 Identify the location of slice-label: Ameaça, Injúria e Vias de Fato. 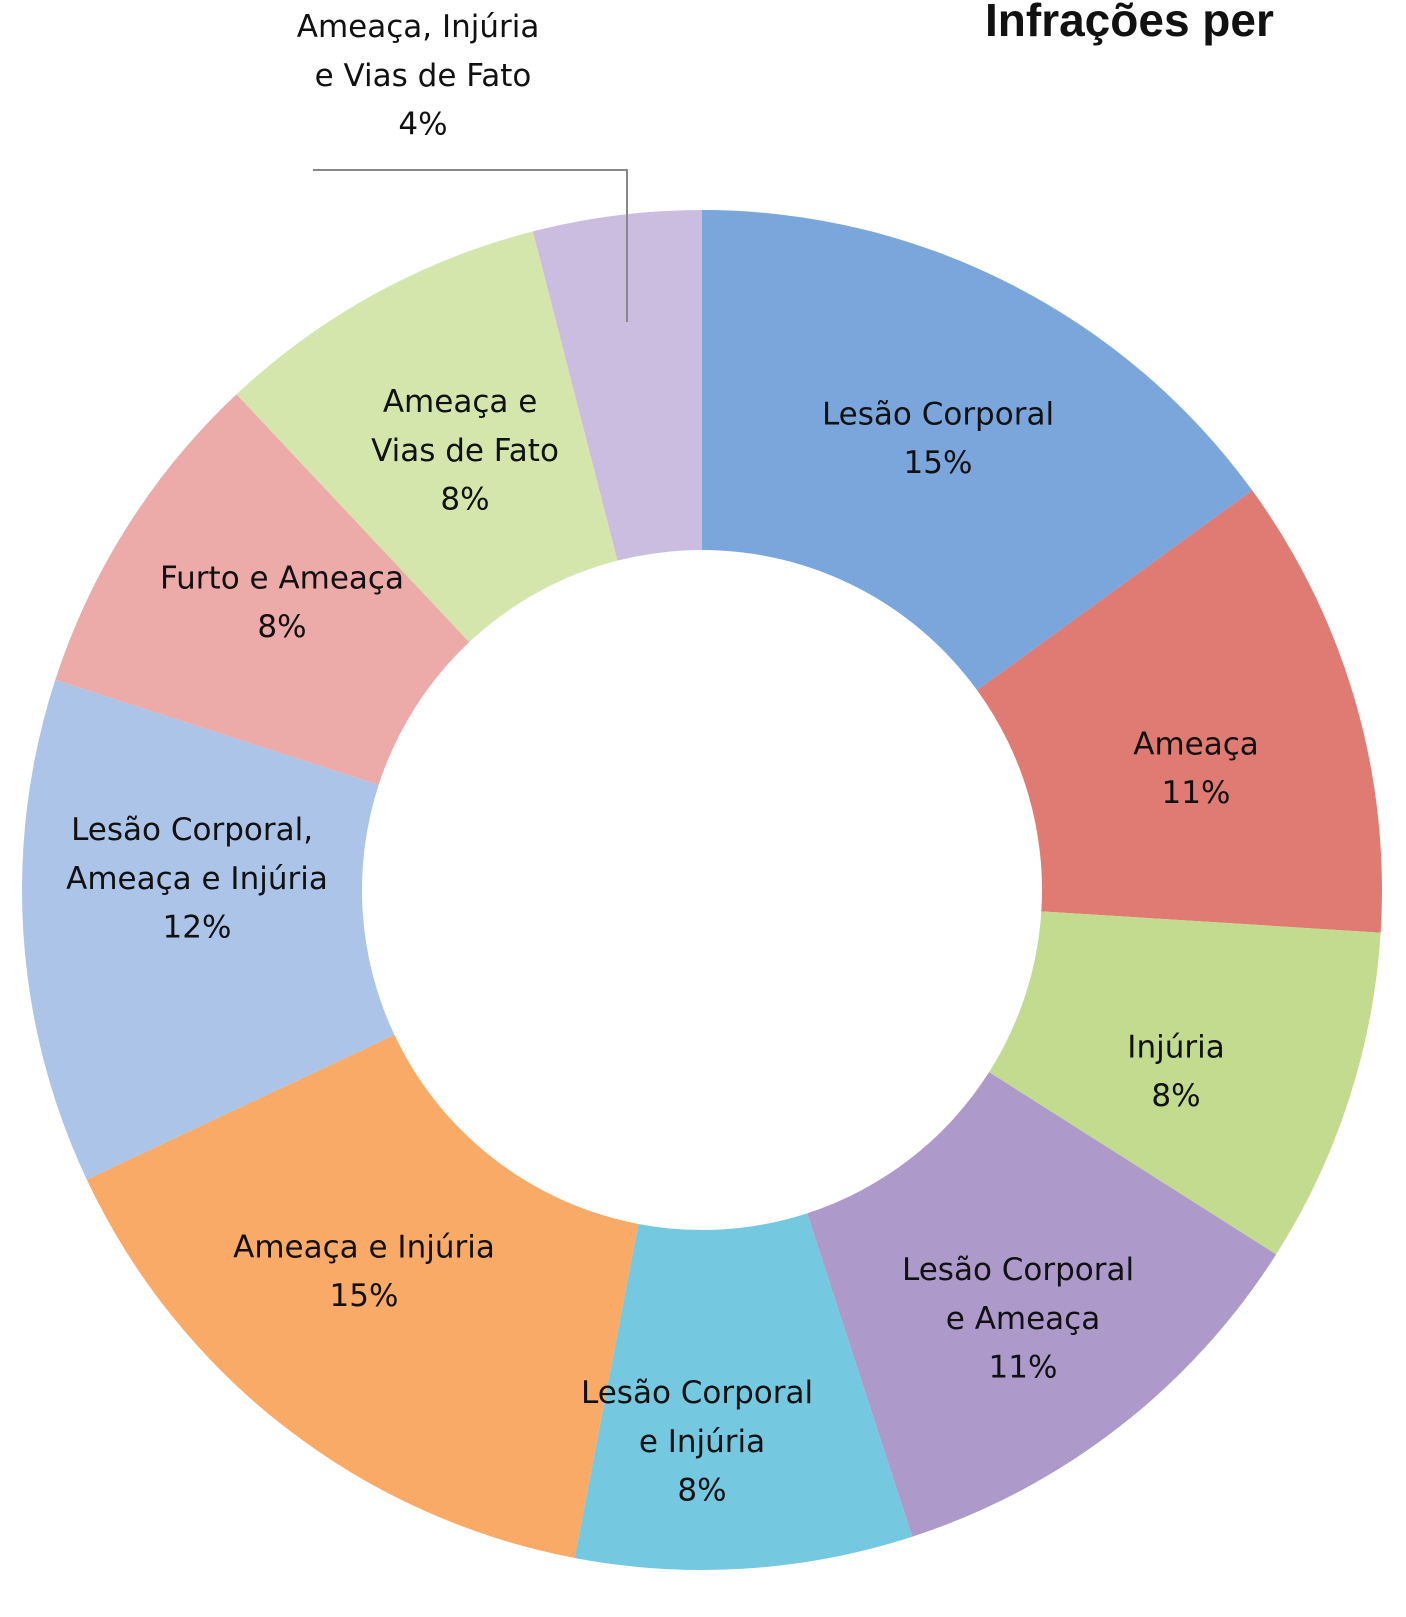
(423, 51).